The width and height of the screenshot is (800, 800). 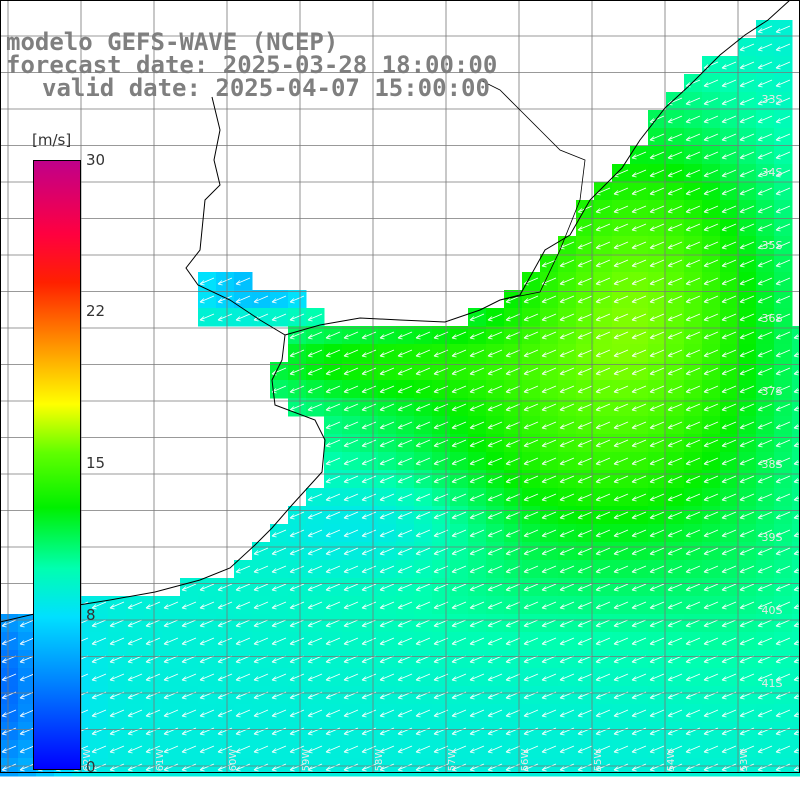 I want to click on latitude-labels: 33S 34S 35S 36S 37S 38S 39S 40S 41S, so click(x=772, y=391).